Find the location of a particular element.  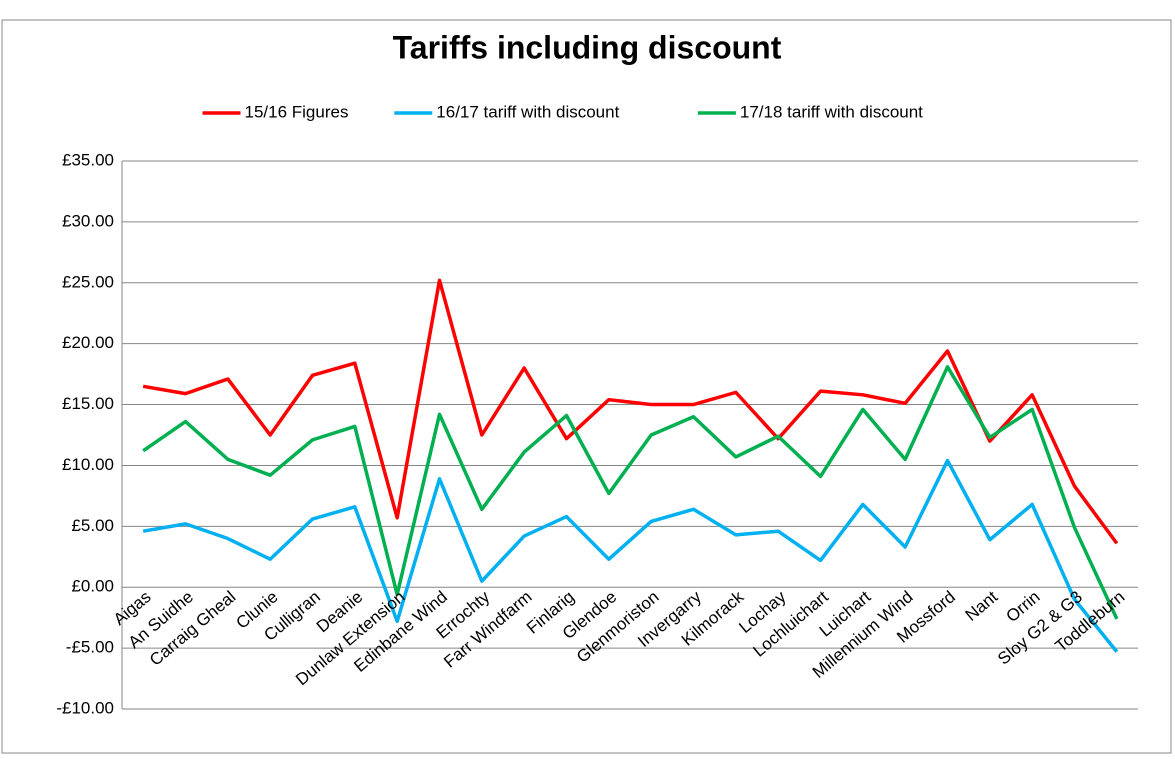

legend-label: 16/17 tariff with discount is located at coordinates (527, 111).